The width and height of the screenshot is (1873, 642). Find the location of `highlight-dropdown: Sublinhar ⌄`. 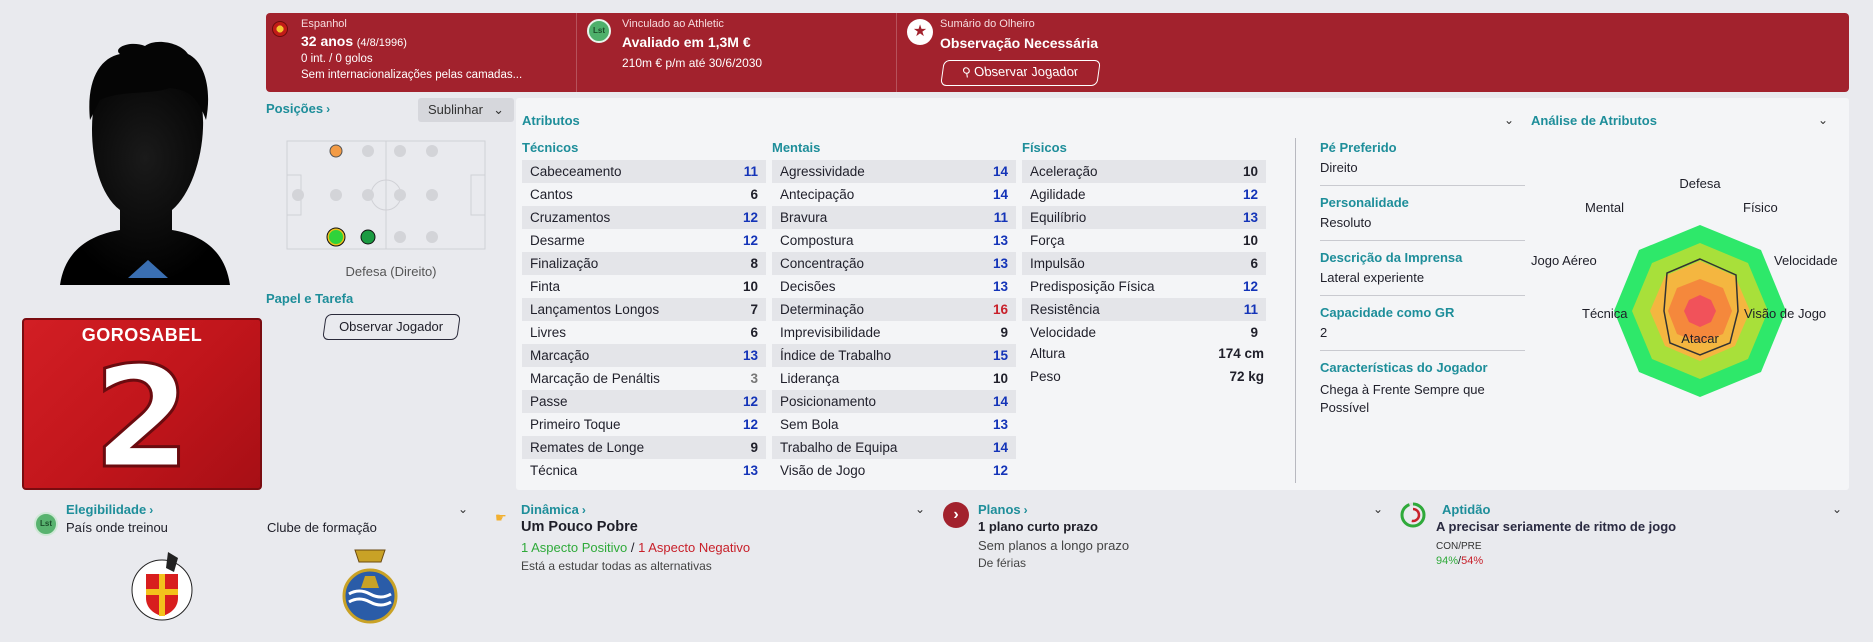

highlight-dropdown: Sublinhar ⌄ is located at coordinates (466, 110).